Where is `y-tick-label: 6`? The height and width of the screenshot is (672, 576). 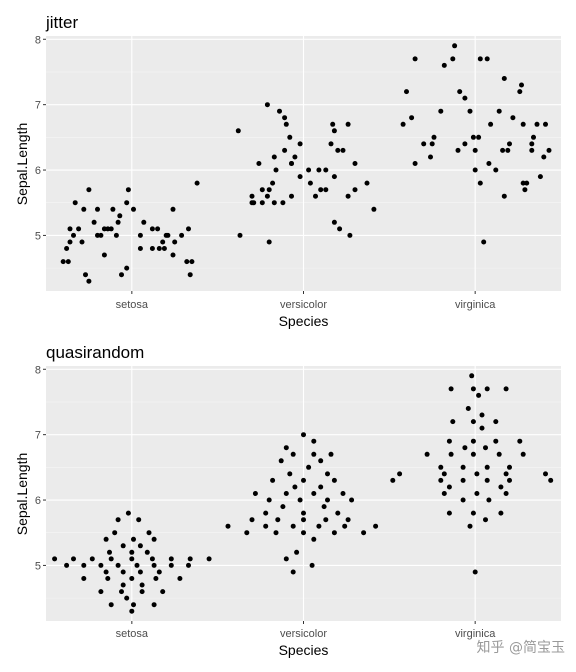 y-tick-label: 6 is located at coordinates (38, 171).